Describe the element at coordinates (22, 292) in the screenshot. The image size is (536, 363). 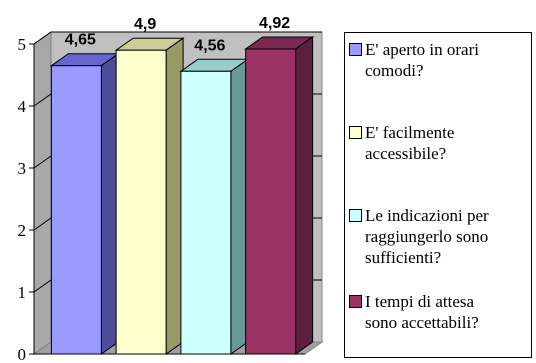
I see `y-tick-label: 1` at that location.